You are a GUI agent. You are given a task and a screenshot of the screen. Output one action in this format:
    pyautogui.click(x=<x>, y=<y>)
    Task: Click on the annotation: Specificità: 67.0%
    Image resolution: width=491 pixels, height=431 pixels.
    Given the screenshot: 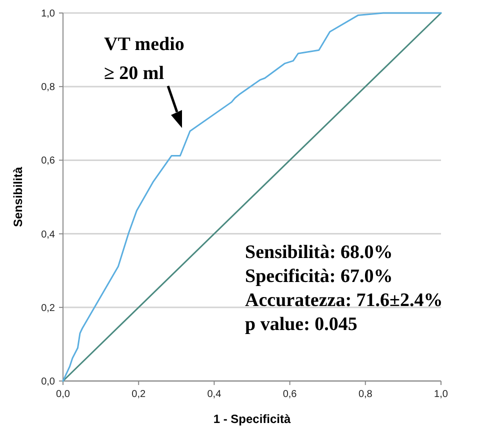 What is the action you would take?
    pyautogui.click(x=319, y=276)
    